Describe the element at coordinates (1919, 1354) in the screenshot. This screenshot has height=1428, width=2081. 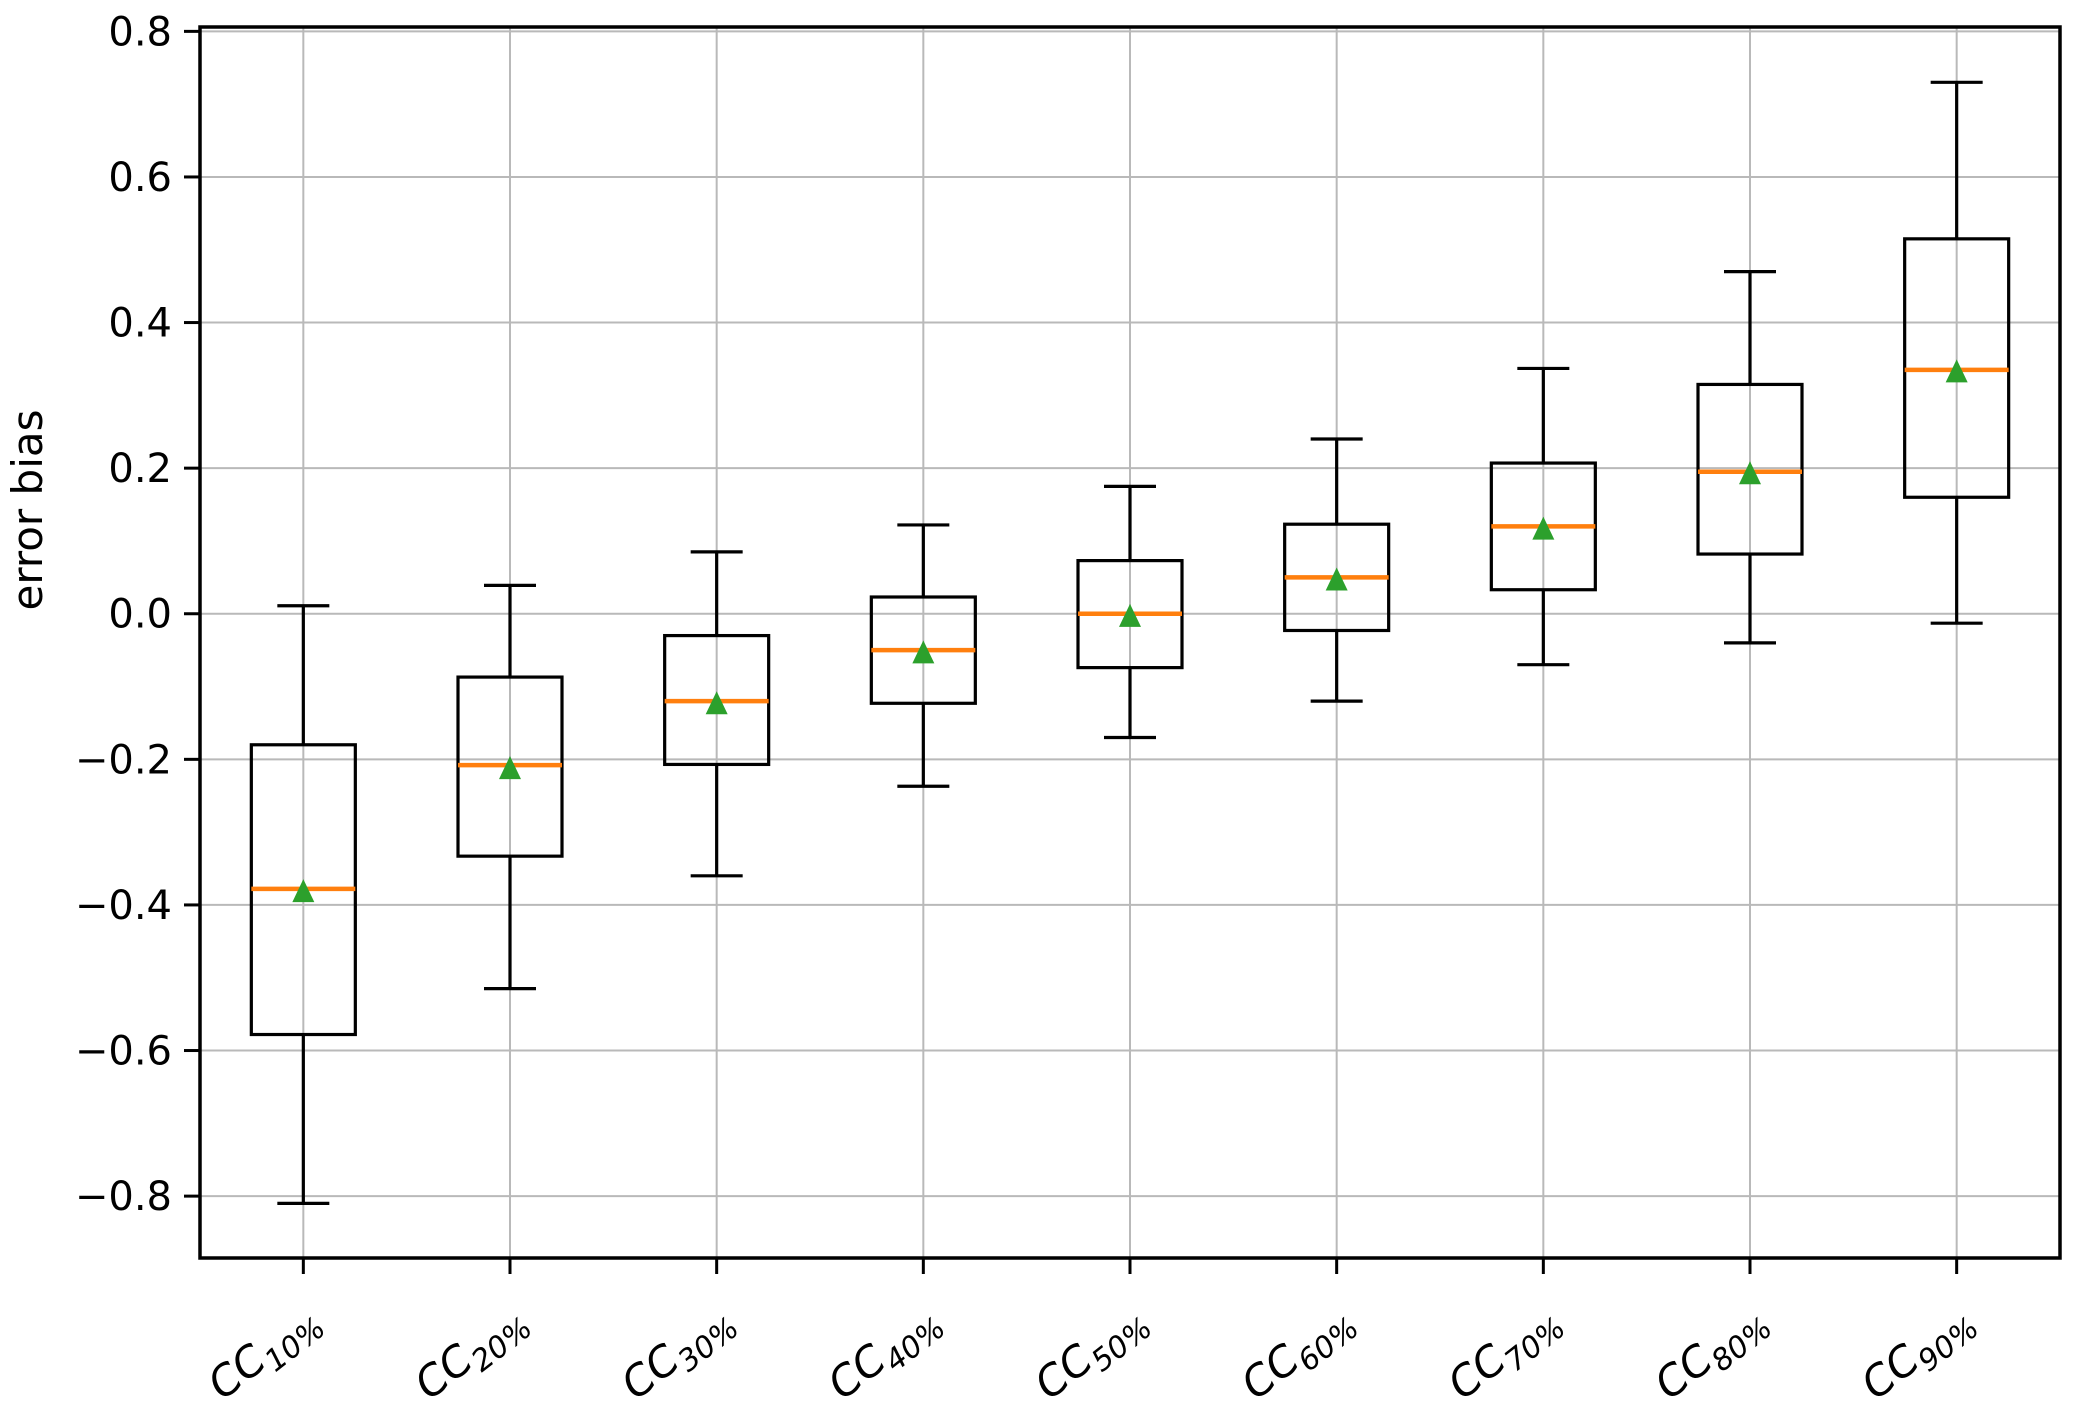
I see `x-tick-label-CC90%: CC90%` at that location.